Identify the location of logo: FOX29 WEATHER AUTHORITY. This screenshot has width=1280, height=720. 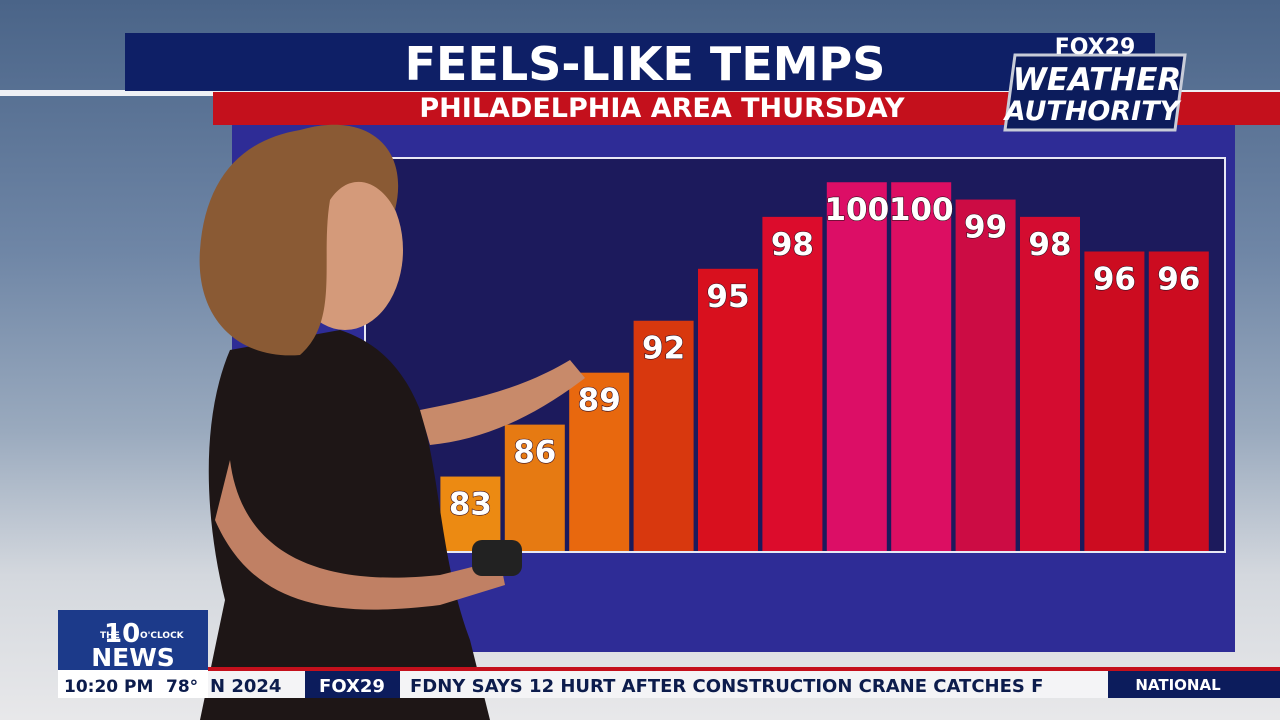
(1095, 83).